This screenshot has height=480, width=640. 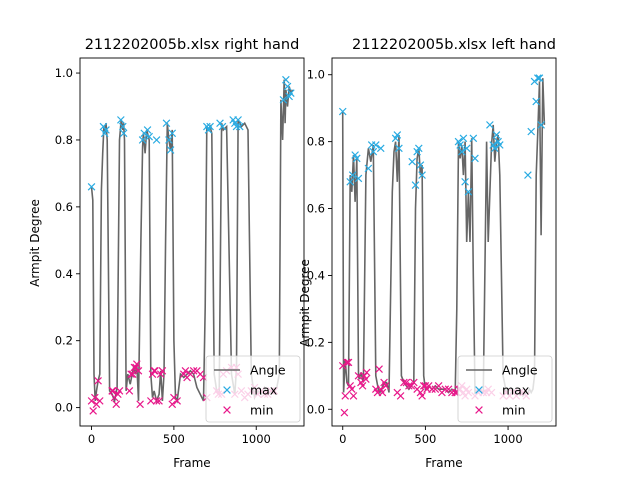 I want to click on x-tick-label: 1000, so click(x=507, y=439).